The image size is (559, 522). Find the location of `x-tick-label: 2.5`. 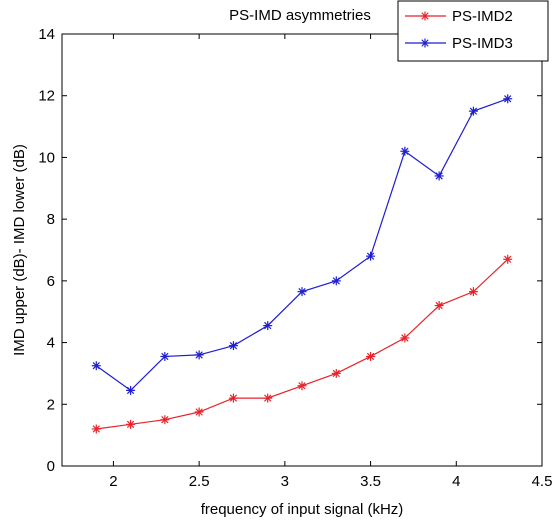

x-tick-label: 2.5 is located at coordinates (199, 481).